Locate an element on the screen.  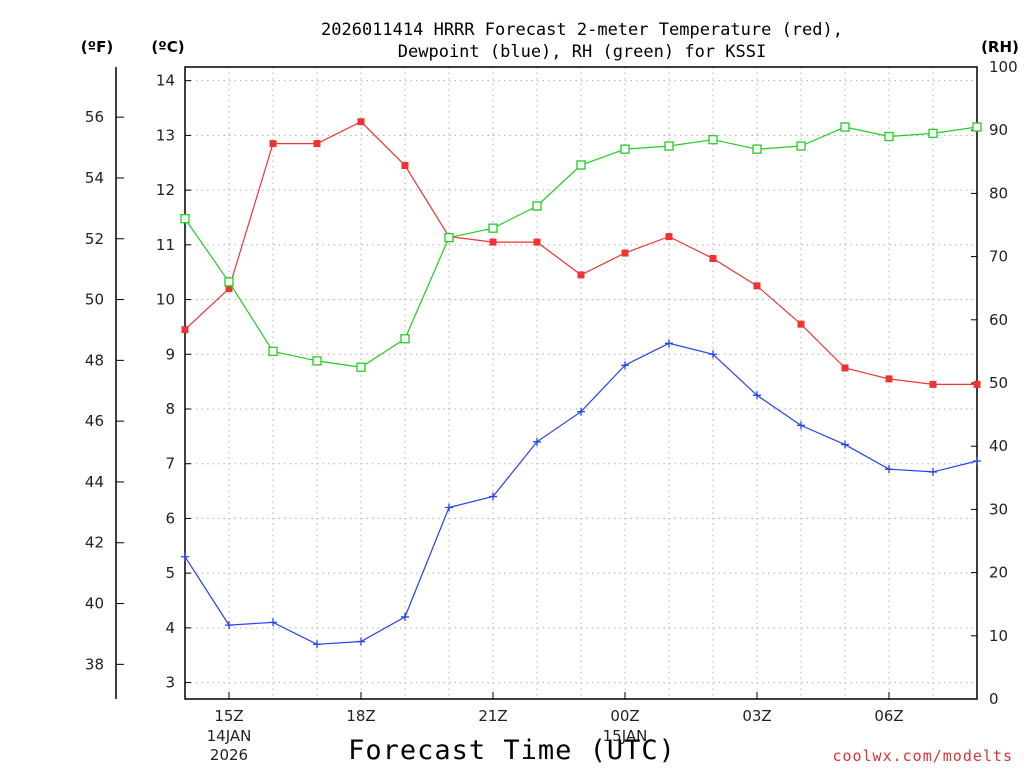
rh-tick-label: 0 is located at coordinates (994, 699).